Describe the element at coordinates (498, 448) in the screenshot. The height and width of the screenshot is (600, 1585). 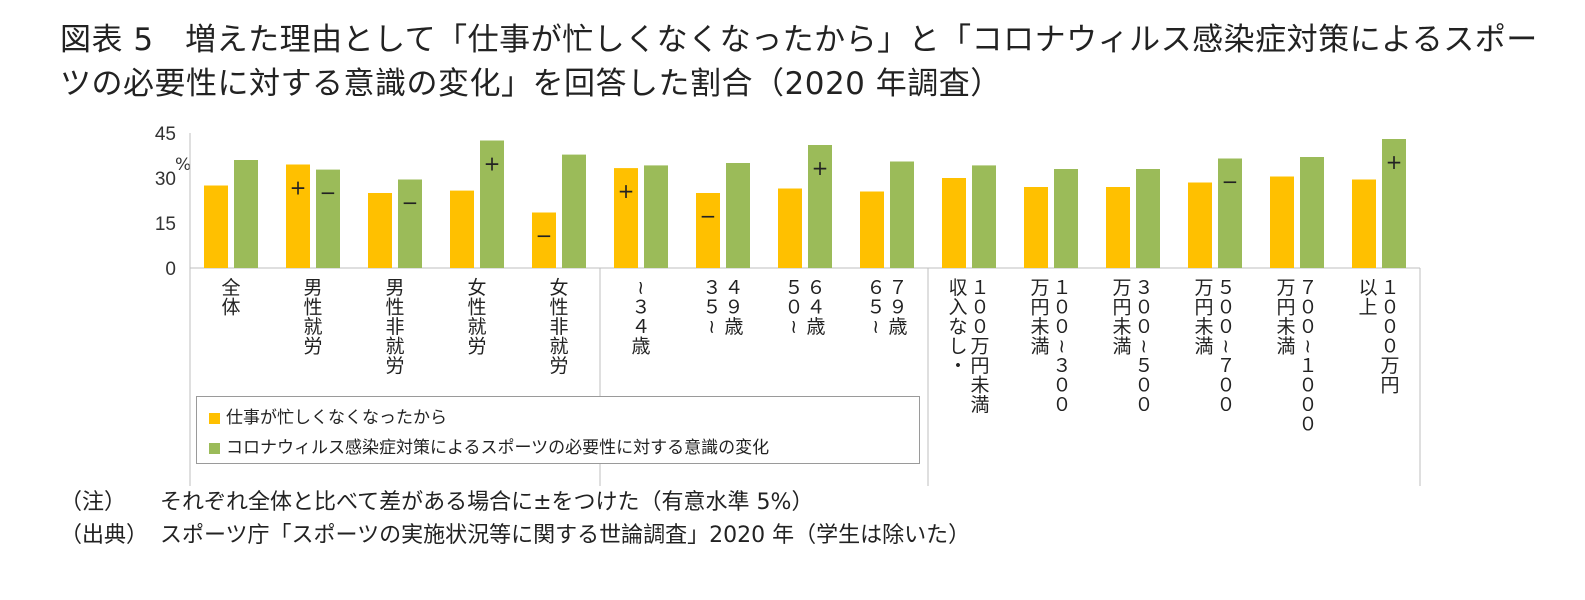
I see `legend-label-corona: コロナウィルス感染症対策によるスポーツの必要性に対する意識の変化` at that location.